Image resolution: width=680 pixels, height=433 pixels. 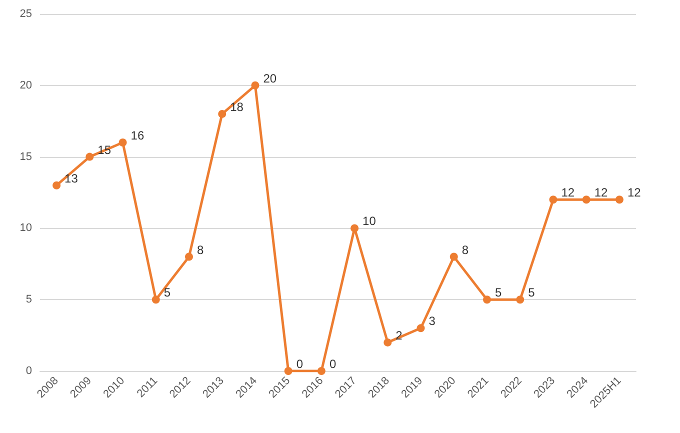 What do you see at coordinates (26, 85) in the screenshot?
I see `y-tick-label: 20` at bounding box center [26, 85].